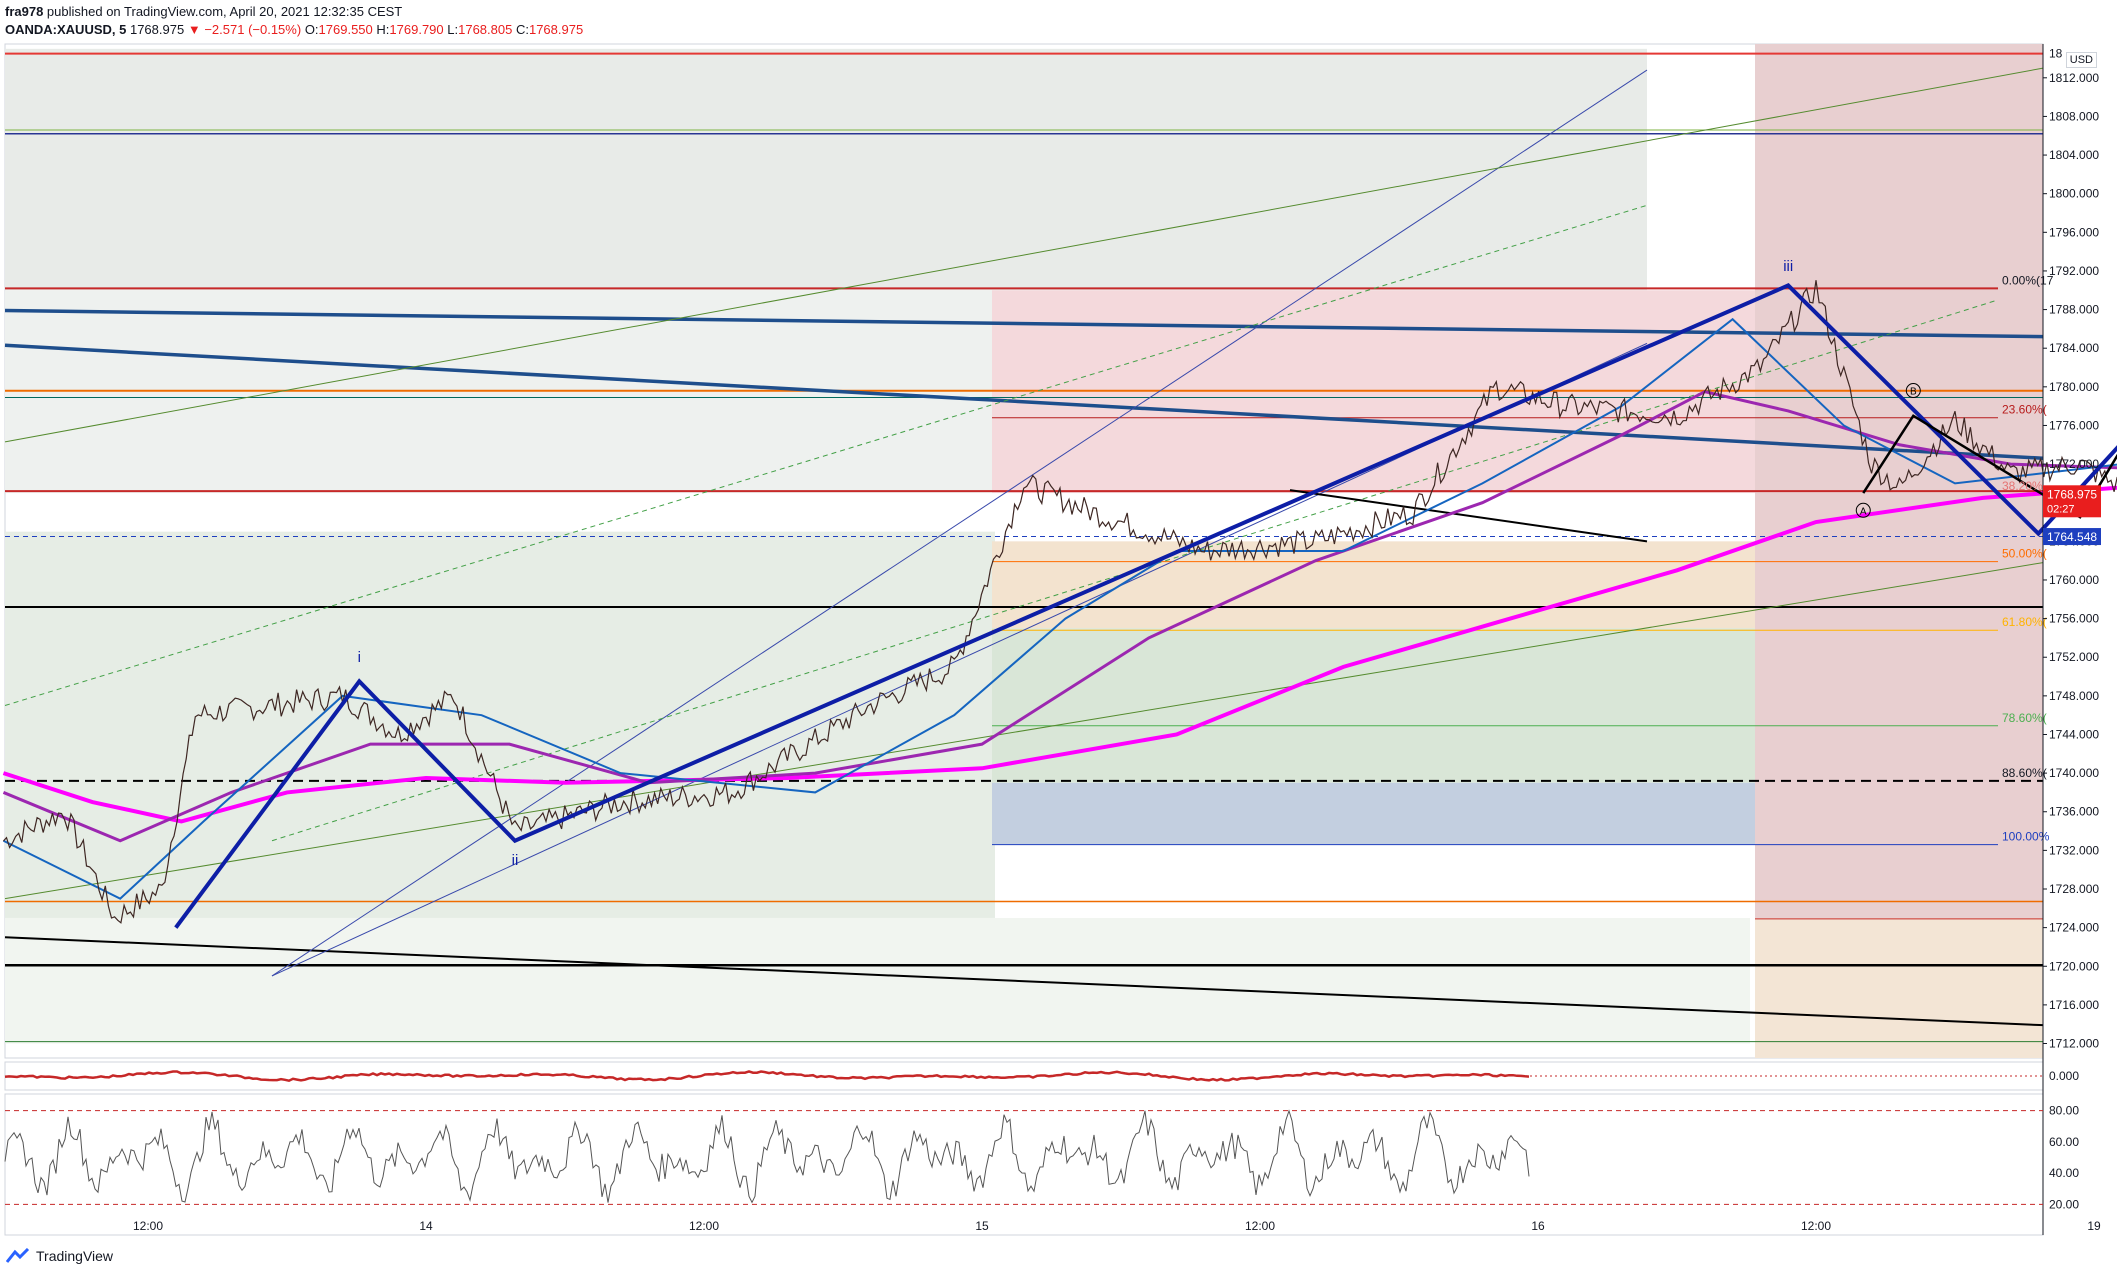  Describe the element at coordinates (704, 1226) in the screenshot. I see `x-tick-2: 12:00` at that location.